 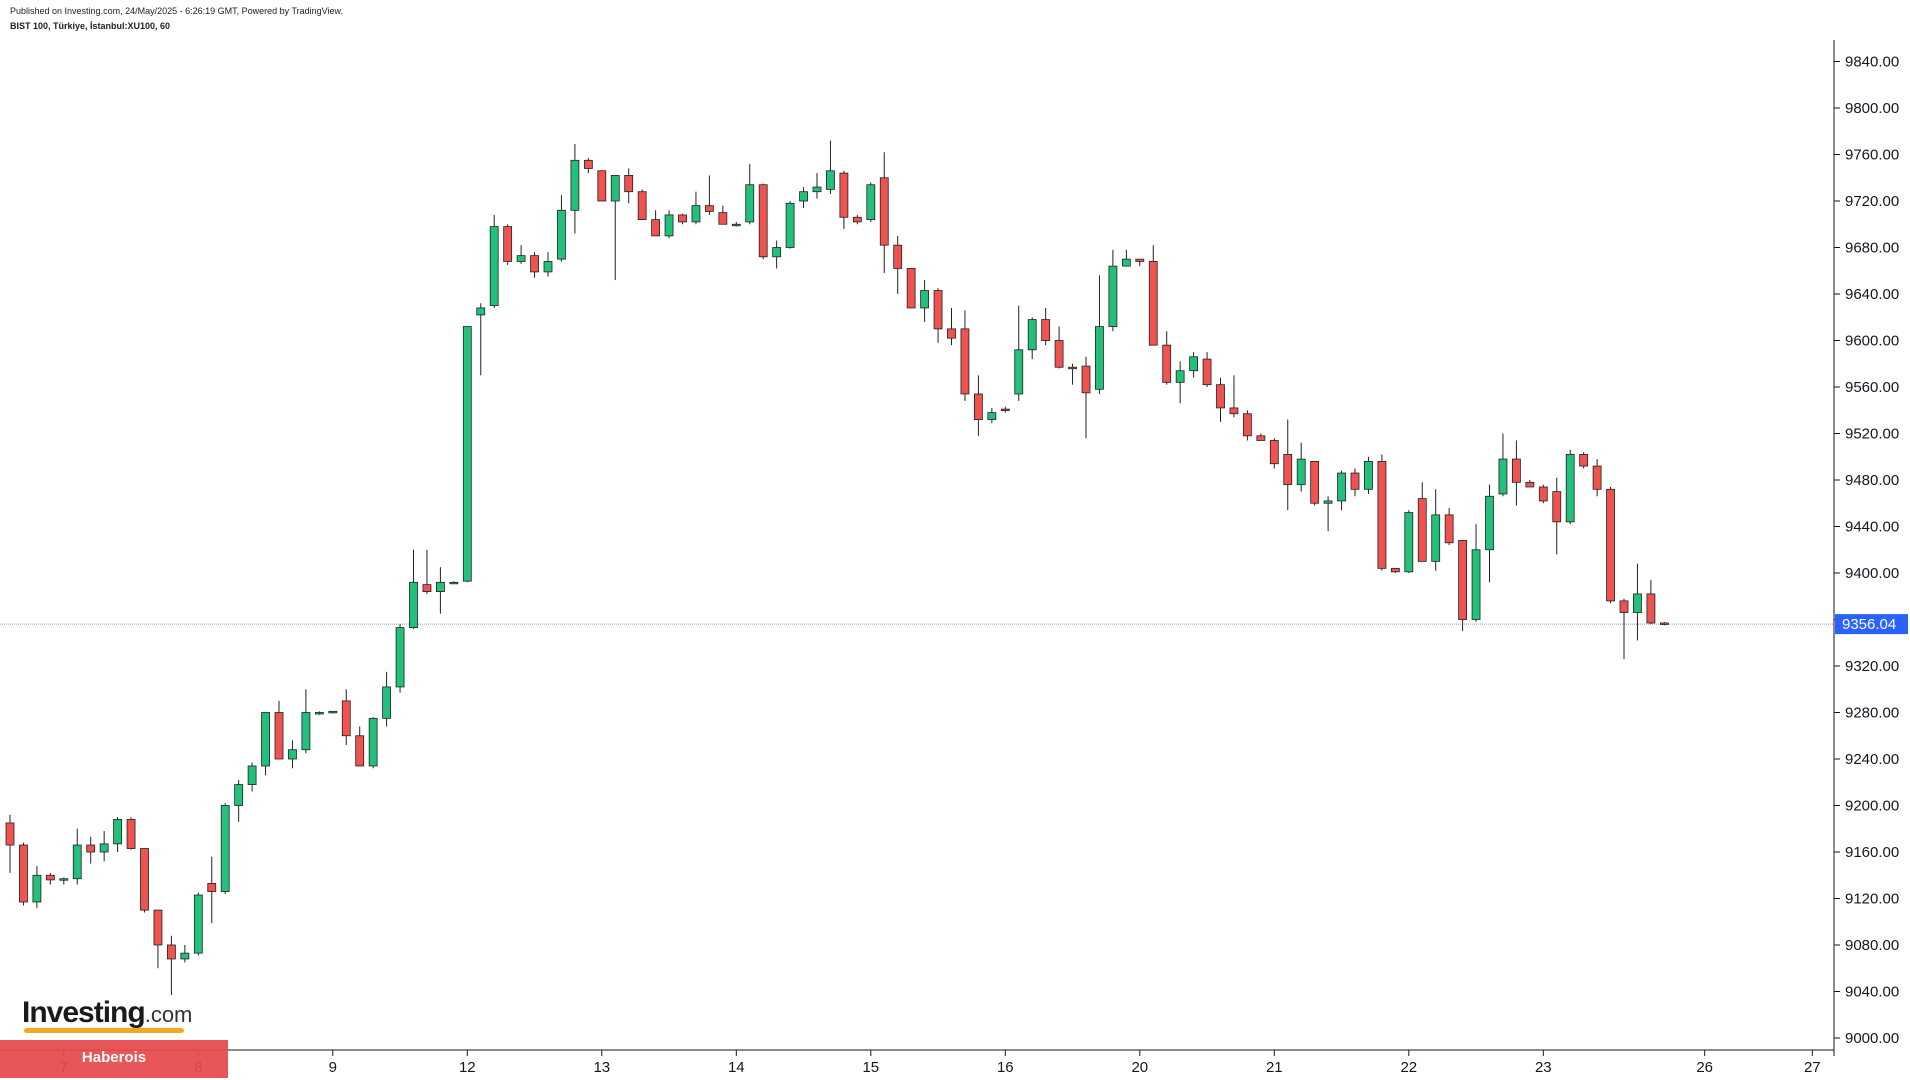 What do you see at coordinates (1872, 899) in the screenshot?
I see `y-tick-label: 9120.00` at bounding box center [1872, 899].